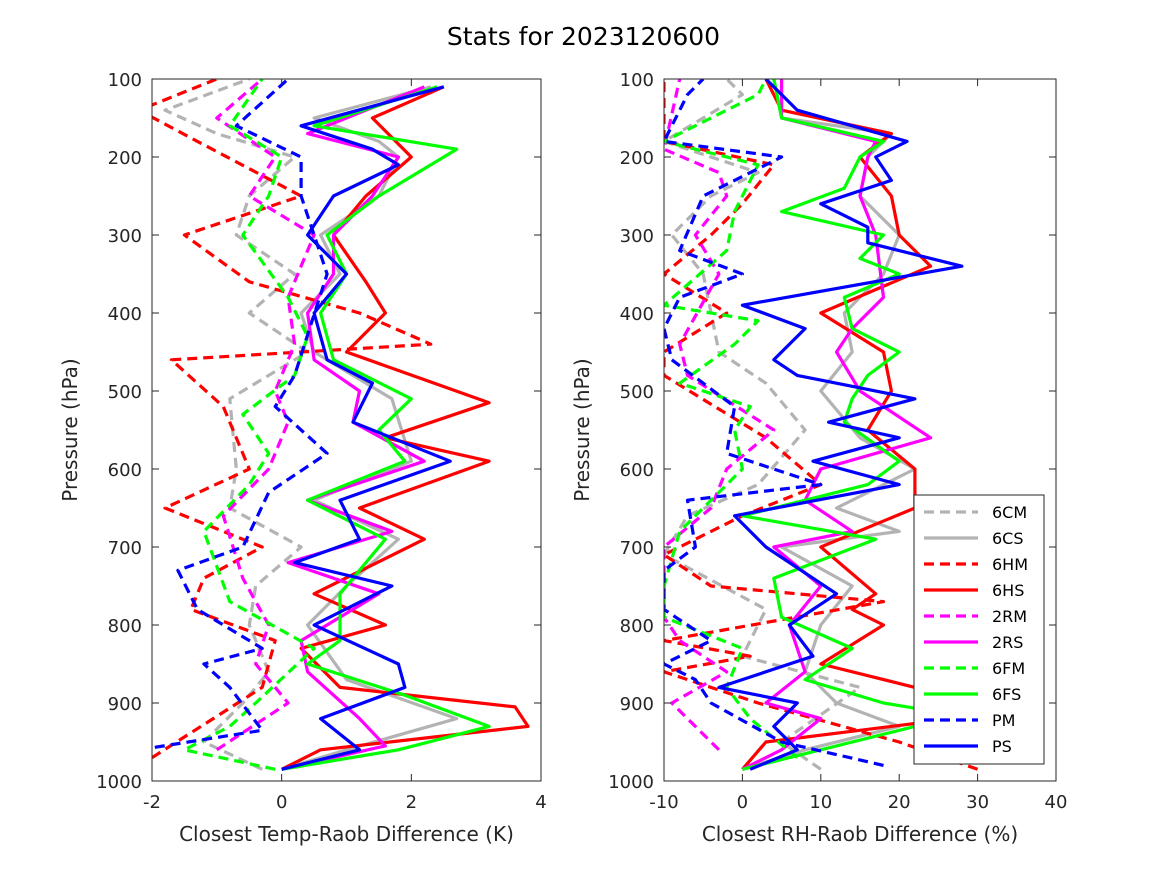  I want to click on rh-y-tick-label: 300, so click(637, 236).